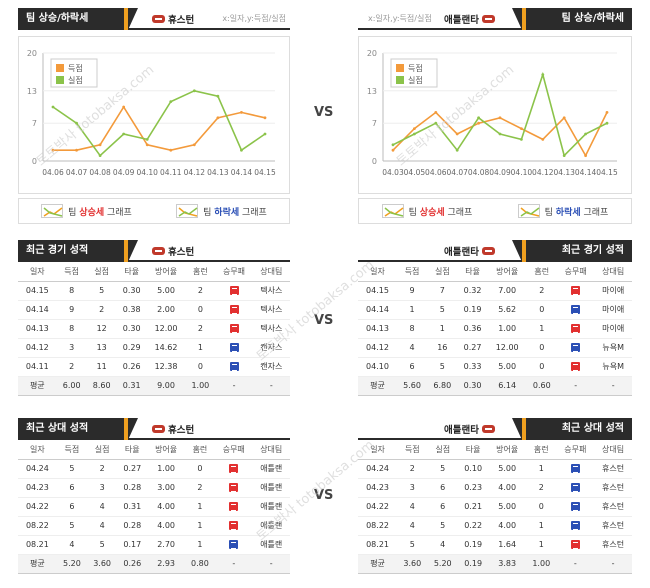 The image size is (650, 588). Describe the element at coordinates (166, 488) in the screenshot. I see `table-cell: 3.00` at that location.